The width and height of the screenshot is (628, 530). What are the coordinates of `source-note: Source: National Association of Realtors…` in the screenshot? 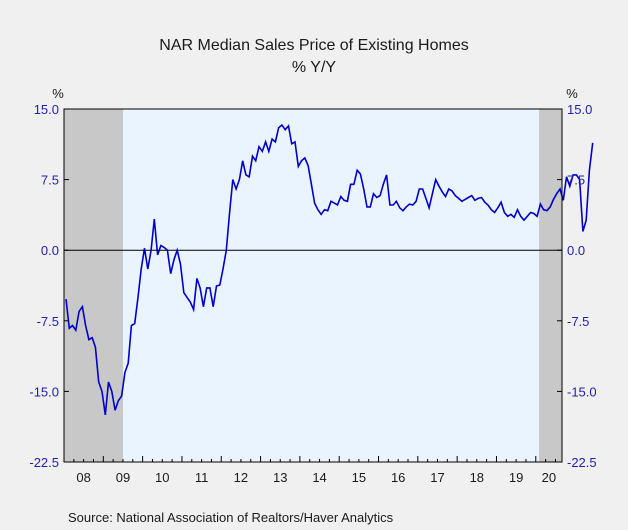 It's located at (231, 517).